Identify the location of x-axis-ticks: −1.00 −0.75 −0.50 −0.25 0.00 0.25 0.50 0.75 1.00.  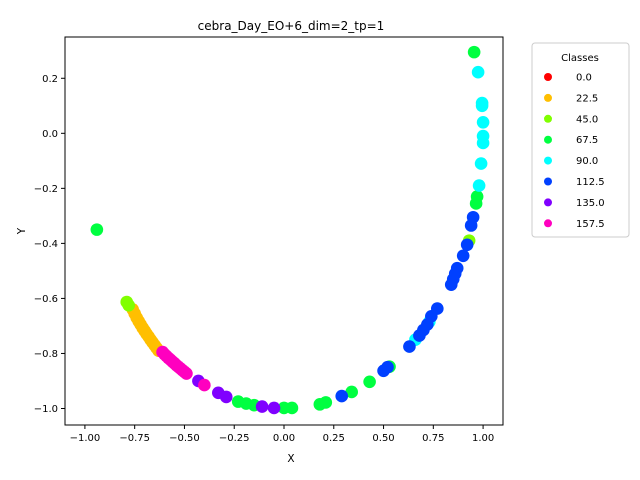
(282, 434).